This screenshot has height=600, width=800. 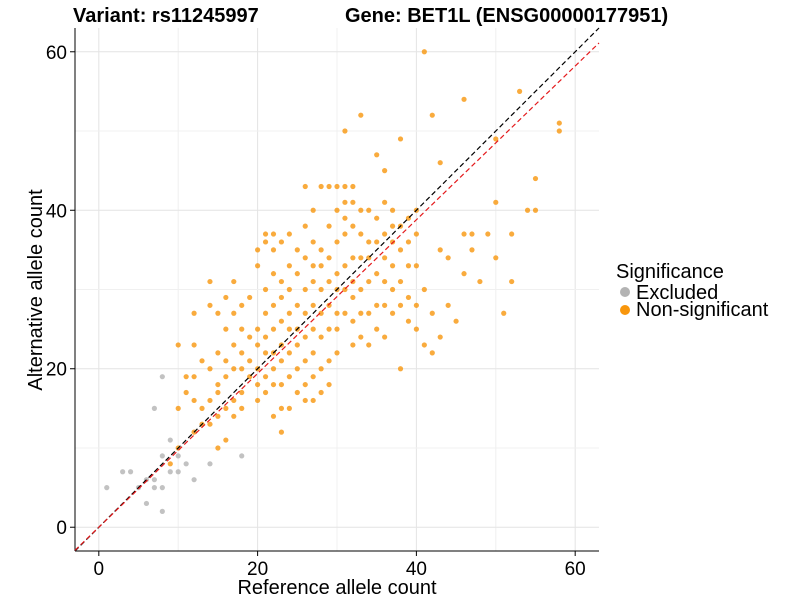 What do you see at coordinates (61, 528) in the screenshot?
I see `y-tick-label: 0` at bounding box center [61, 528].